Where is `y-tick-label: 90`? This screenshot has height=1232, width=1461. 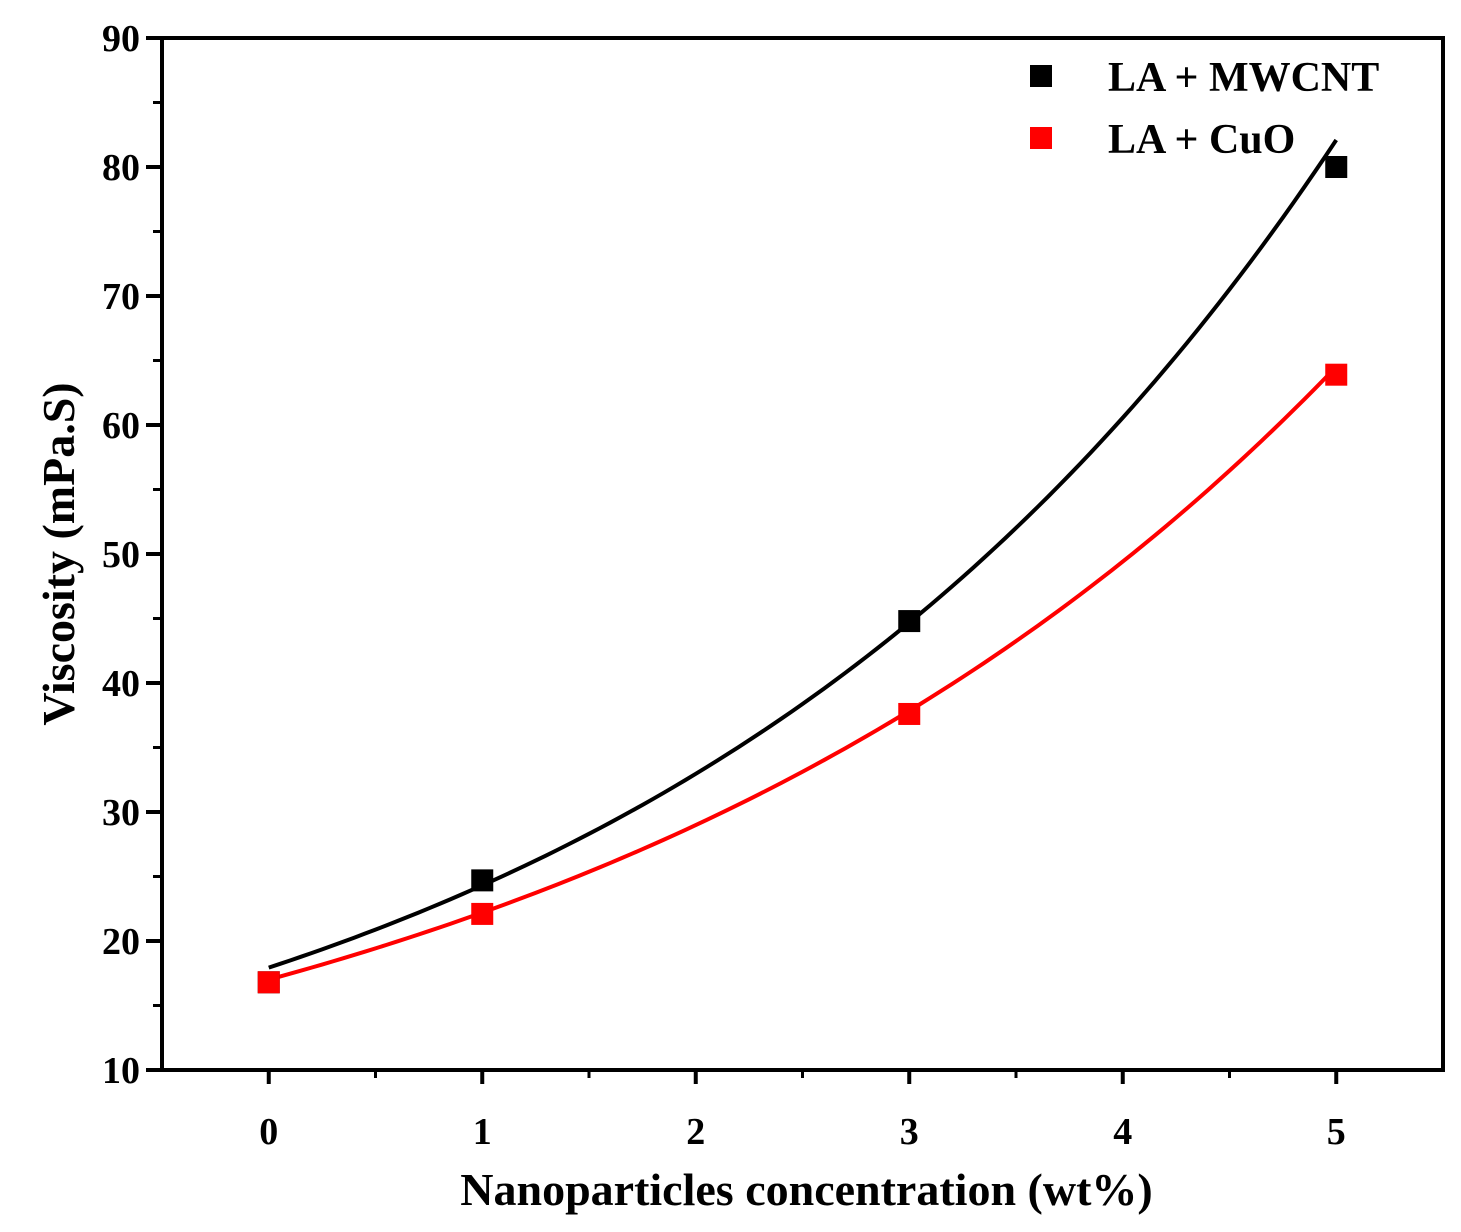 y-tick-label: 90 is located at coordinates (121, 39).